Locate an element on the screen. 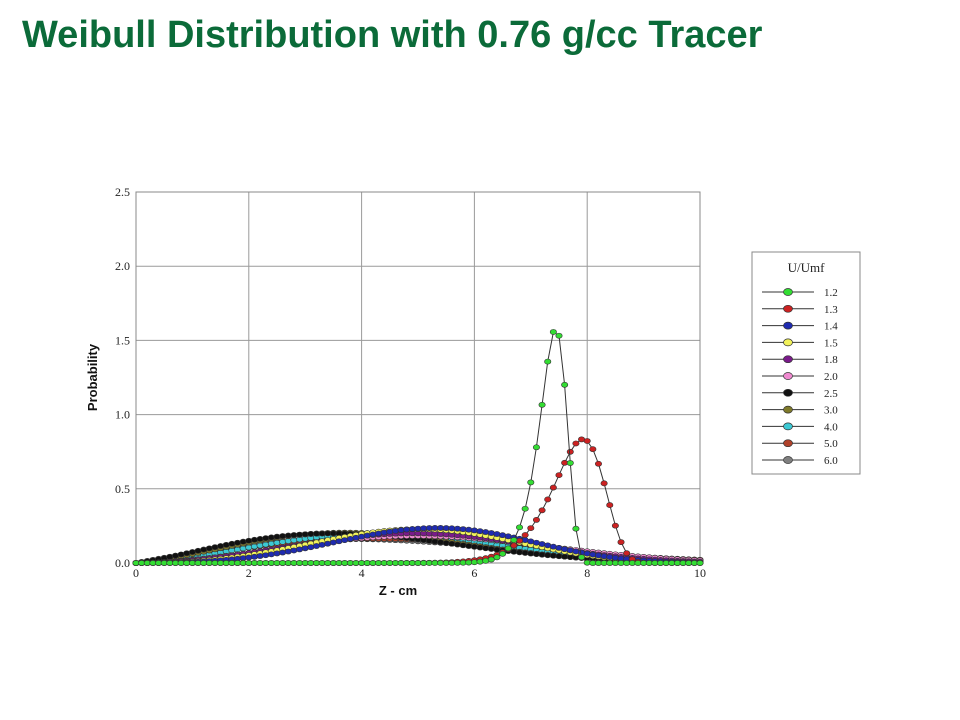  legend-item: 1.2 is located at coordinates (800, 293).